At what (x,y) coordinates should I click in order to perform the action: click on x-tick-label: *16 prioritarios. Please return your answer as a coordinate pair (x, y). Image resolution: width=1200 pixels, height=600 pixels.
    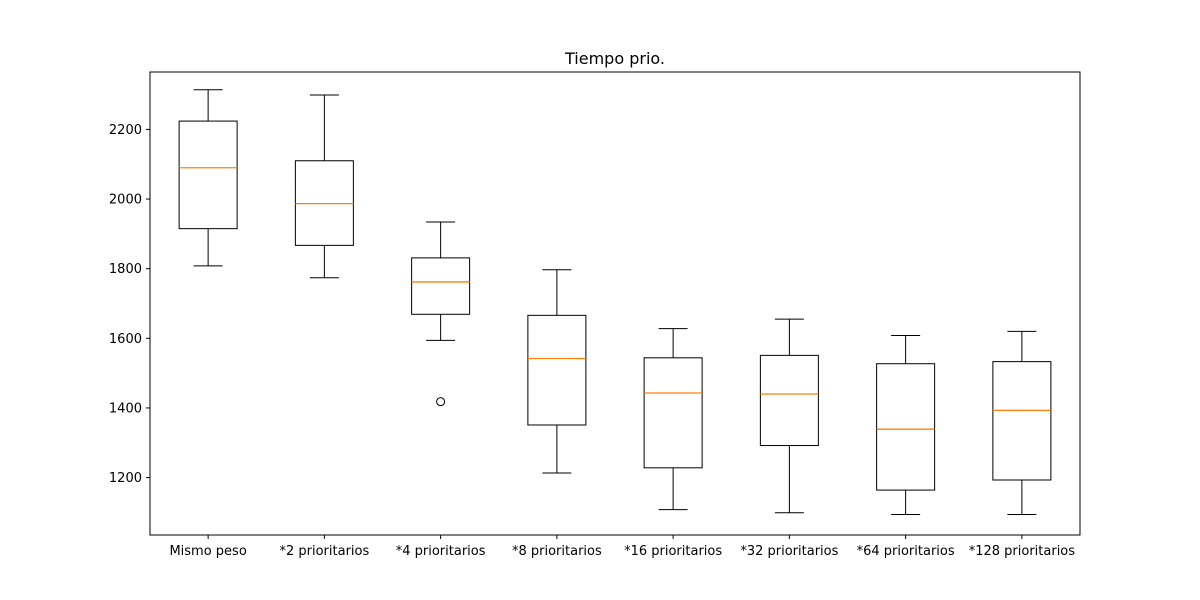
    Looking at the image, I should click on (673, 551).